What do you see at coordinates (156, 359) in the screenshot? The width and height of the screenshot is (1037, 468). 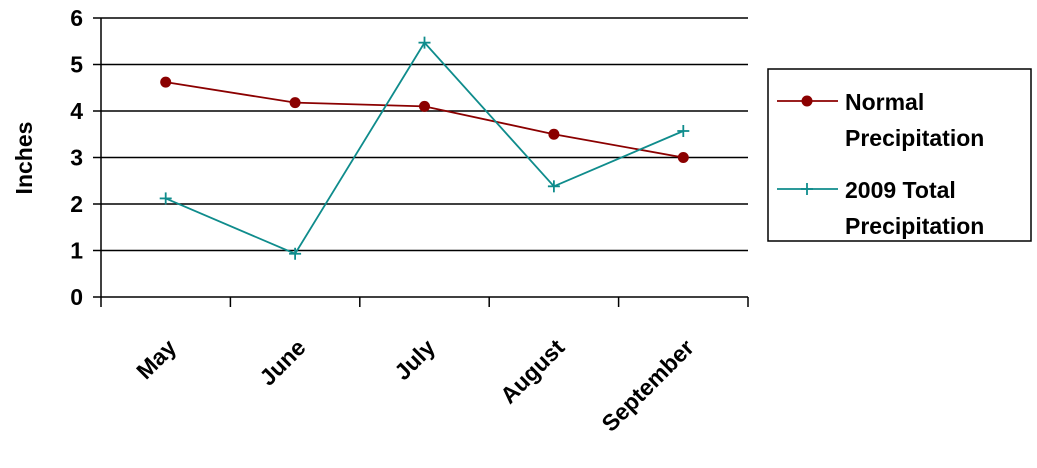 I see `x-tick-label: May` at bounding box center [156, 359].